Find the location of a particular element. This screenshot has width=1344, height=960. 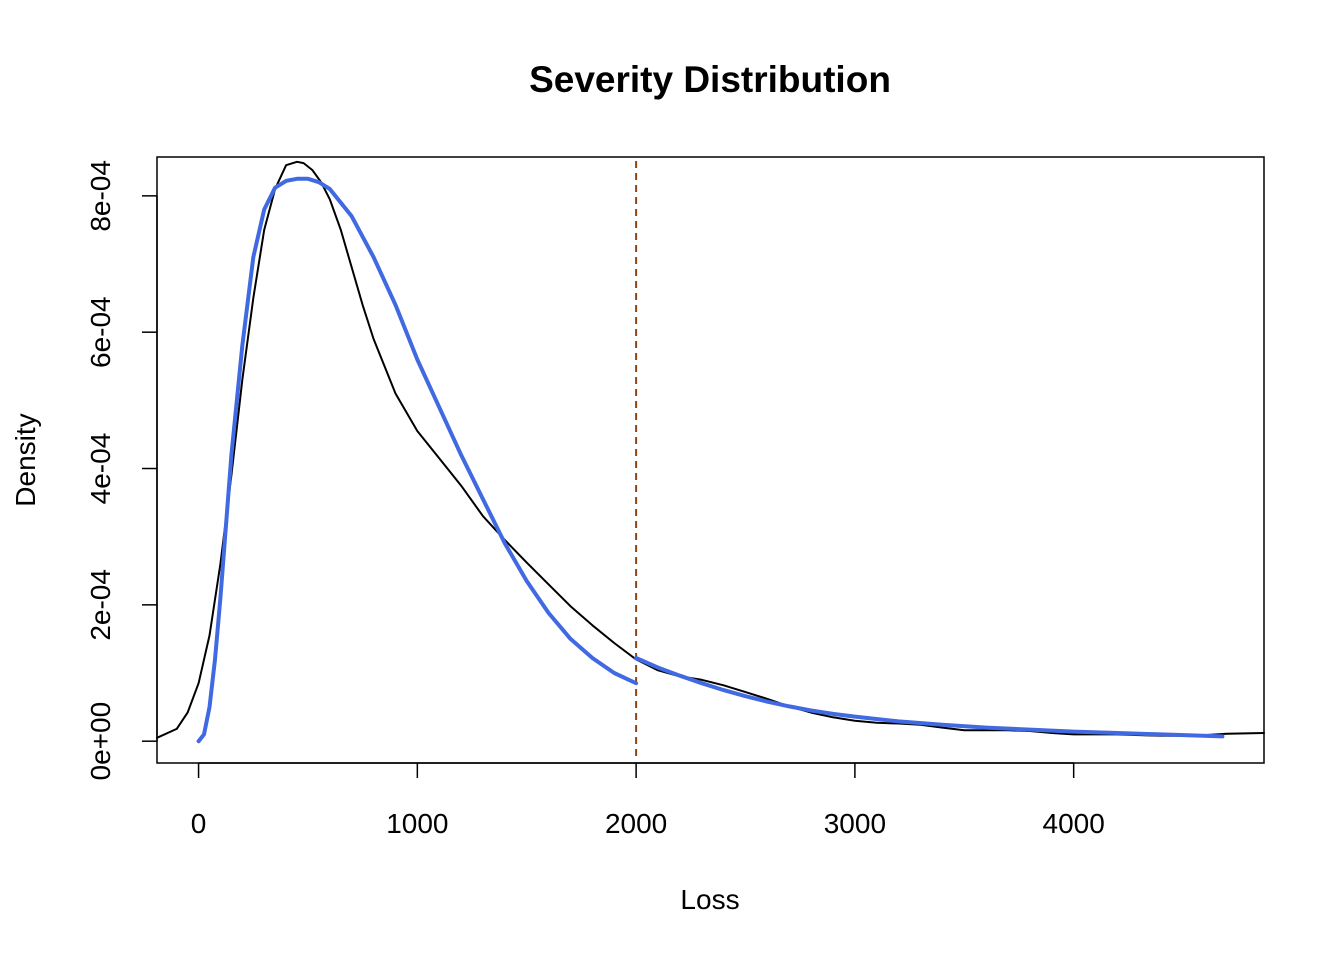

chart-title: Severity Distribution is located at coordinates (710, 79).